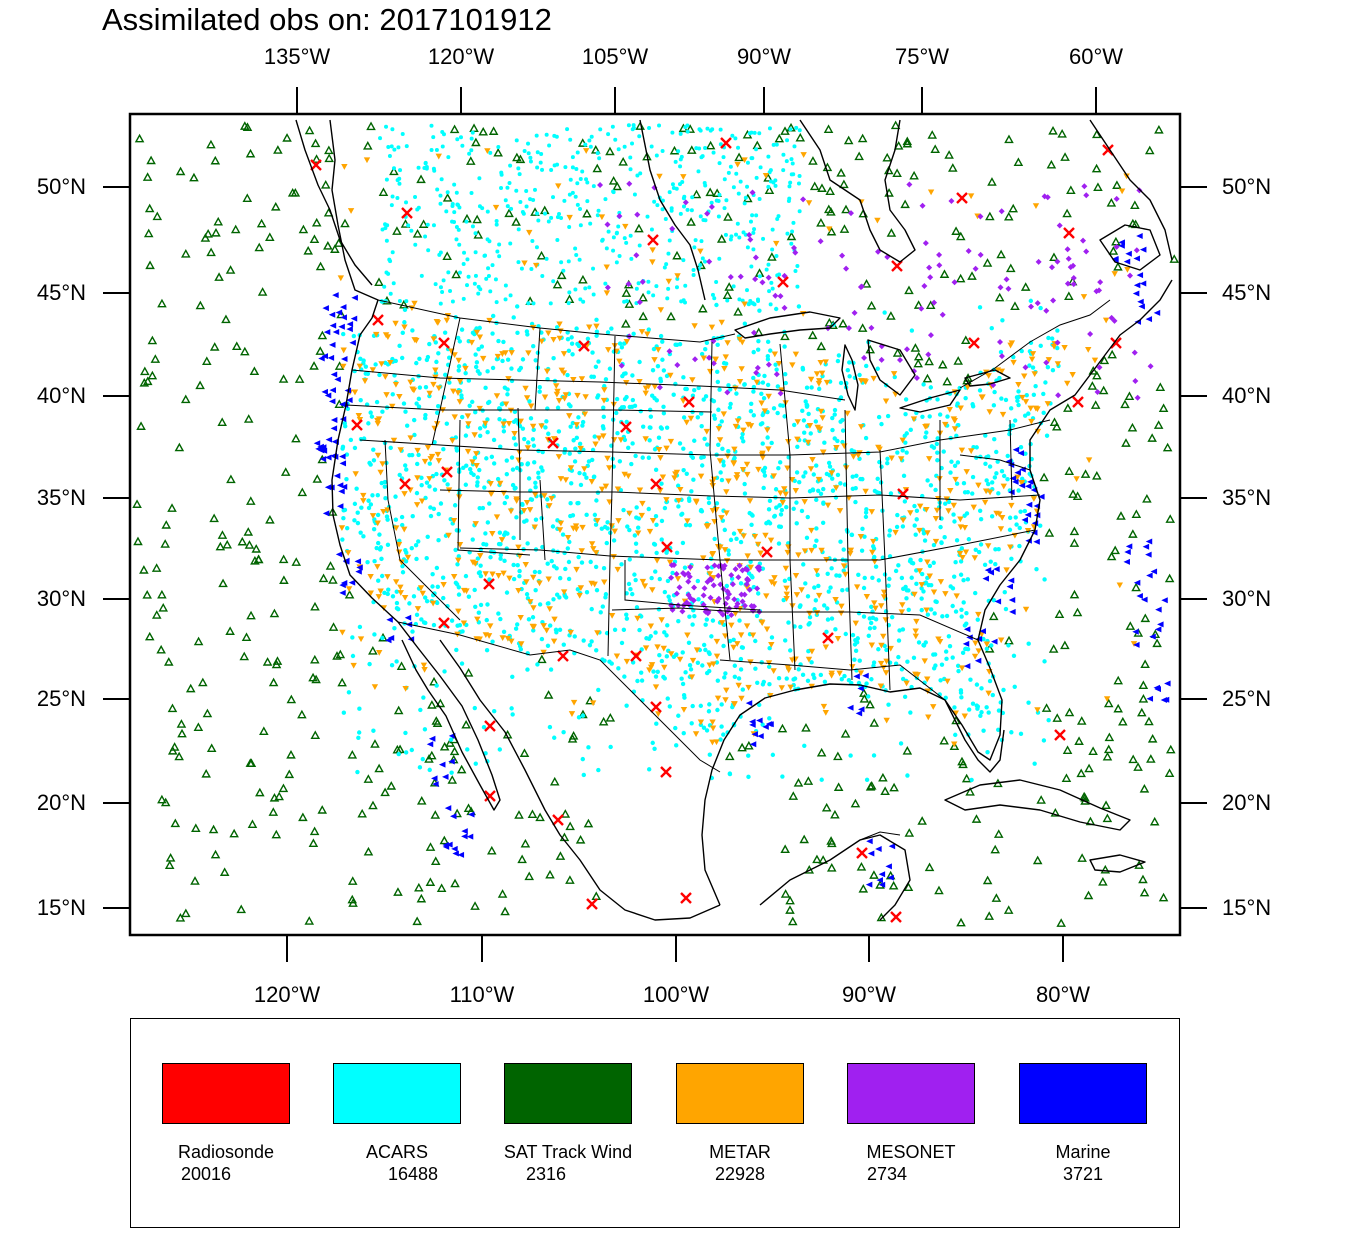 This screenshot has height=1250, width=1350. What do you see at coordinates (226, 1093) in the screenshot?
I see `legend-swatch` at bounding box center [226, 1093].